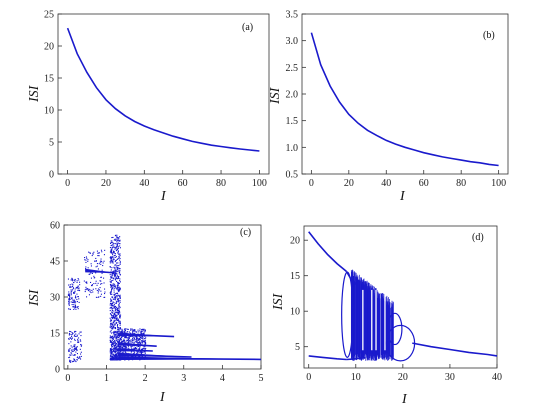 Image resolution: width=535 pixels, height=414 pixels. Describe the element at coordinates (311, 183) in the screenshot. I see `x-tick-label: 0` at that location.